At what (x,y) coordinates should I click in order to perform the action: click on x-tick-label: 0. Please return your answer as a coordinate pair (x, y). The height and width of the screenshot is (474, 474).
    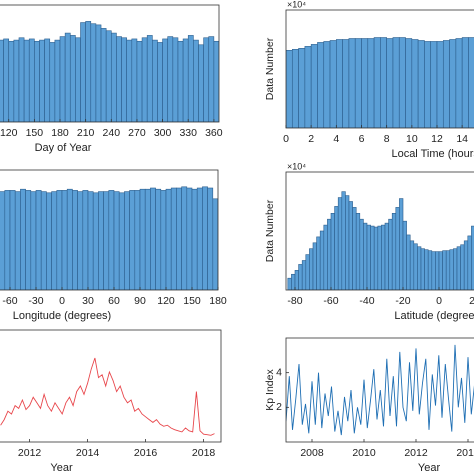
    Looking at the image, I should click on (62, 301).